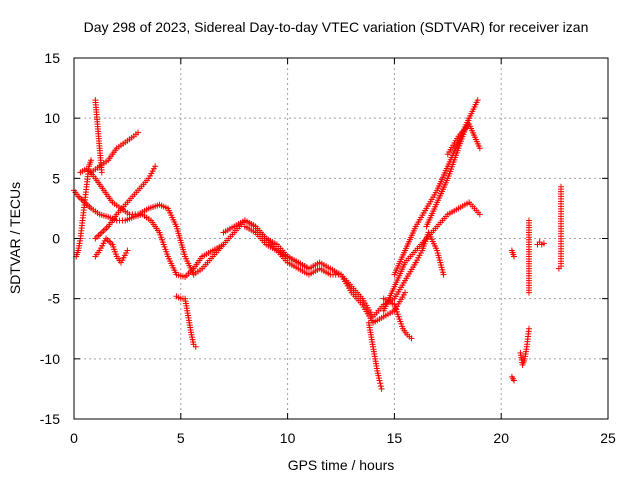  What do you see at coordinates (15, 238) in the screenshot?
I see `y-axis-label: SDTVAR / TECUs` at bounding box center [15, 238].